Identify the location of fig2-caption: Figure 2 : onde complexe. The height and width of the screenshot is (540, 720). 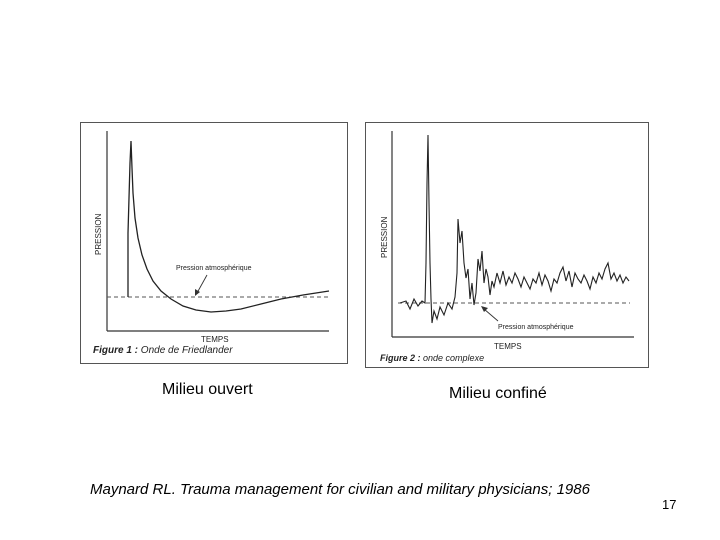
(432, 358).